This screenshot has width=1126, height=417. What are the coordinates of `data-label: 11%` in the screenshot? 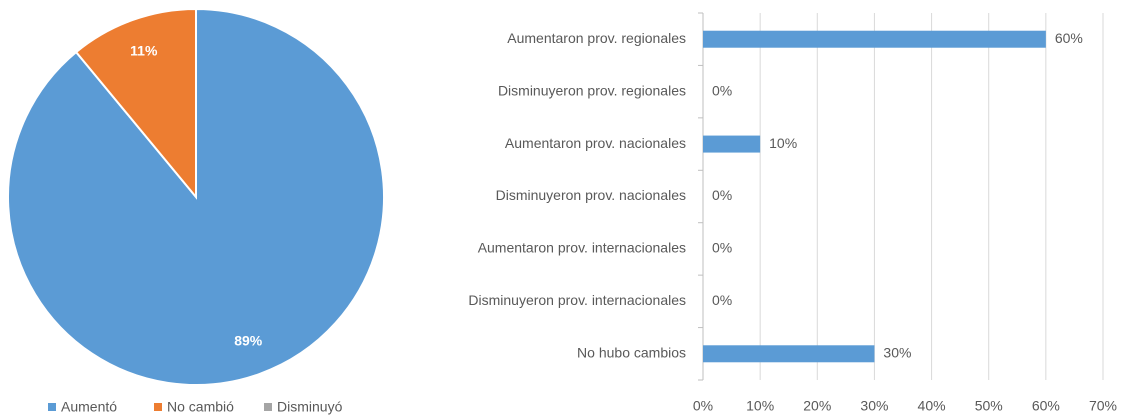 It's located at (144, 51).